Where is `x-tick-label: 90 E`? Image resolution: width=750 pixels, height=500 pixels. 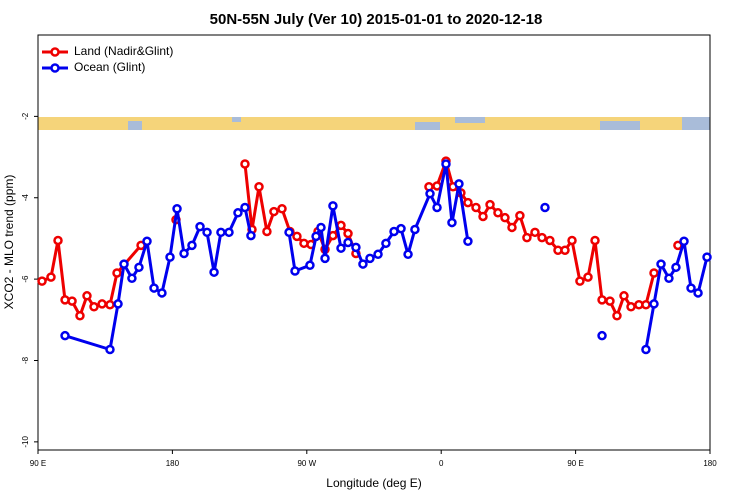
x-tick-label: 90 E is located at coordinates (575, 463).